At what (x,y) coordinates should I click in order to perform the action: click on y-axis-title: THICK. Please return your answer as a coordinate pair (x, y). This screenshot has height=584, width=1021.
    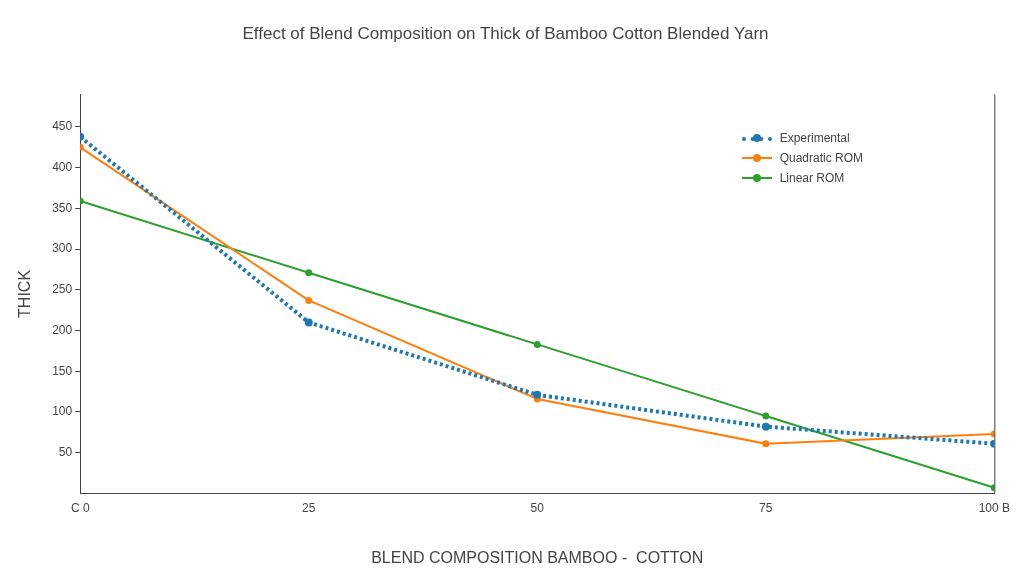
    Looking at the image, I should click on (25, 293).